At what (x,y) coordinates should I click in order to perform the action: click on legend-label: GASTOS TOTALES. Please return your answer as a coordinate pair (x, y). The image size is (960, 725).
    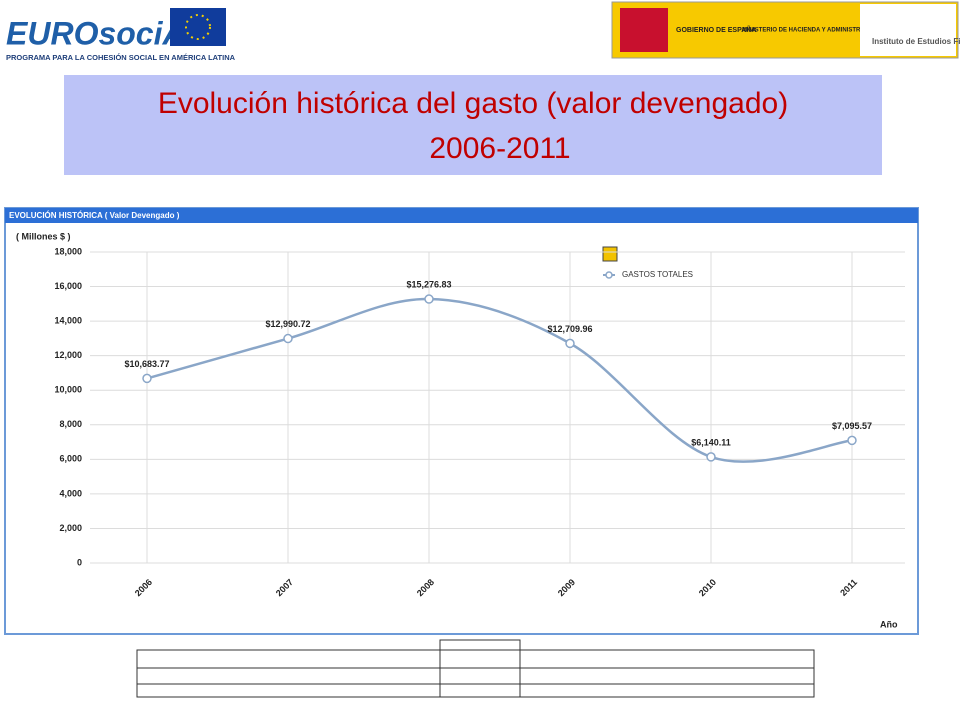
    Looking at the image, I should click on (657, 274).